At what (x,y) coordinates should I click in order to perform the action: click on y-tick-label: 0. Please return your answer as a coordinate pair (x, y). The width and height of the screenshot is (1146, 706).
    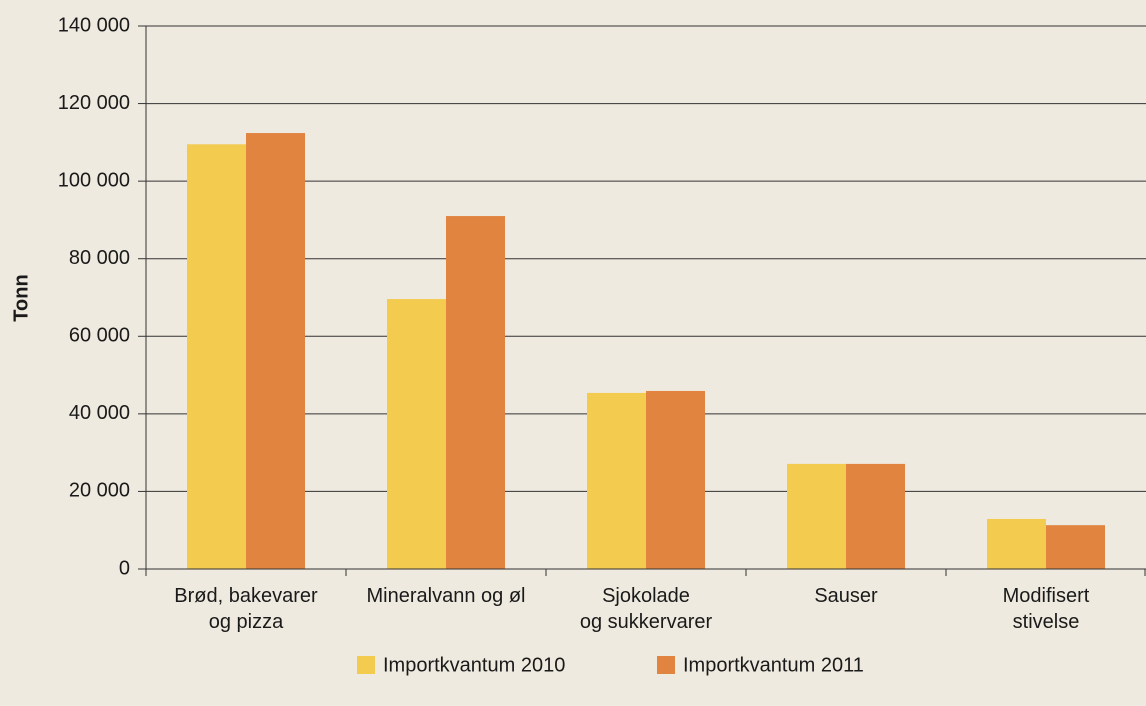
    Looking at the image, I should click on (124, 568).